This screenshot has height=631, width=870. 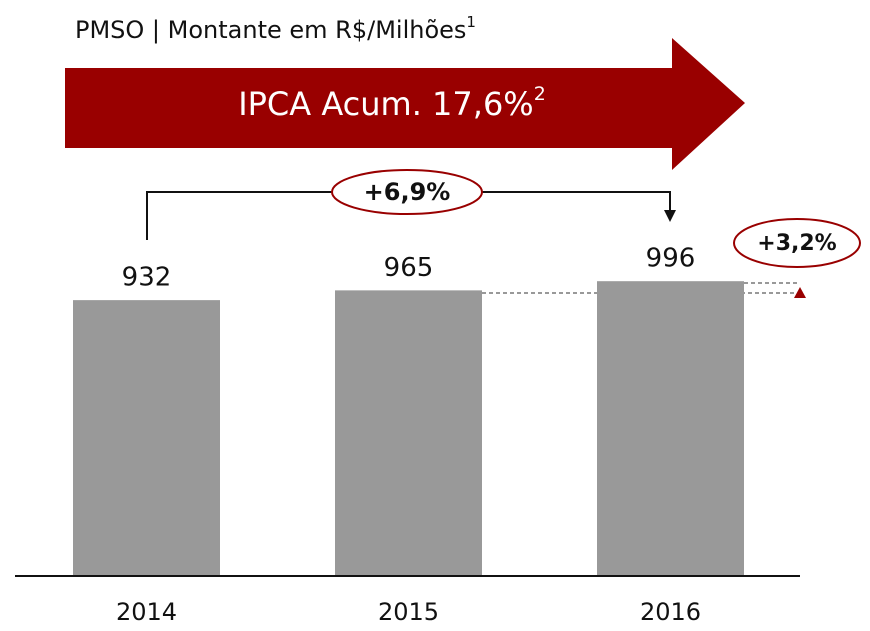 I want to click on x-tick-label: 2016, so click(x=670, y=612).